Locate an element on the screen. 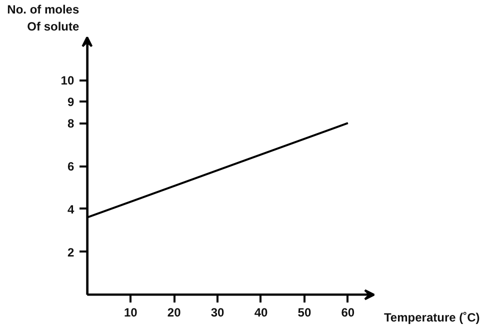  x-tick-label: 50 is located at coordinates (305, 313).